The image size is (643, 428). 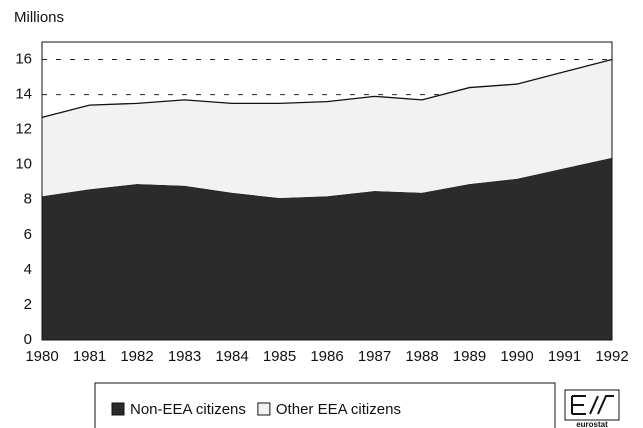 I want to click on y-tick-label: 4, so click(x=28, y=269).